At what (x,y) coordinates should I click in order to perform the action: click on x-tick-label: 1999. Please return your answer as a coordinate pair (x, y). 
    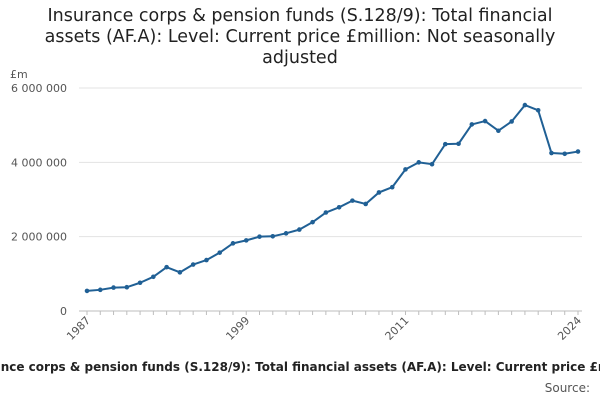
    Looking at the image, I should click on (237, 328).